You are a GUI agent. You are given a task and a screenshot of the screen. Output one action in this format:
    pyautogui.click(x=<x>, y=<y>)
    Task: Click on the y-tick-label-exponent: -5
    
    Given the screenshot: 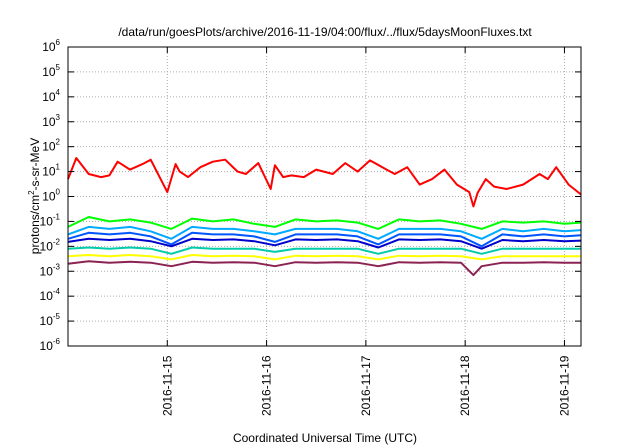 What is the action you would take?
    pyautogui.click(x=57, y=316)
    